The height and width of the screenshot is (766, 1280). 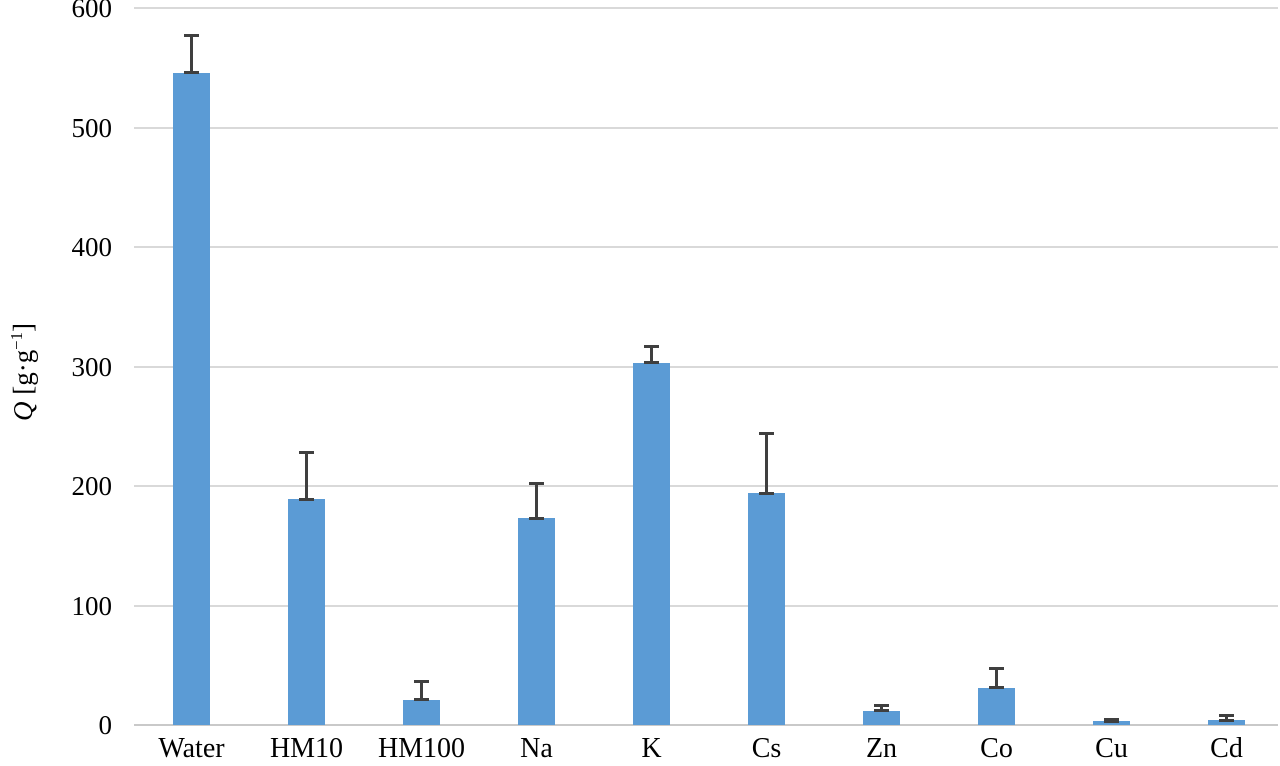 I want to click on y-axis-title-symbol: Q, so click(x=23, y=411).